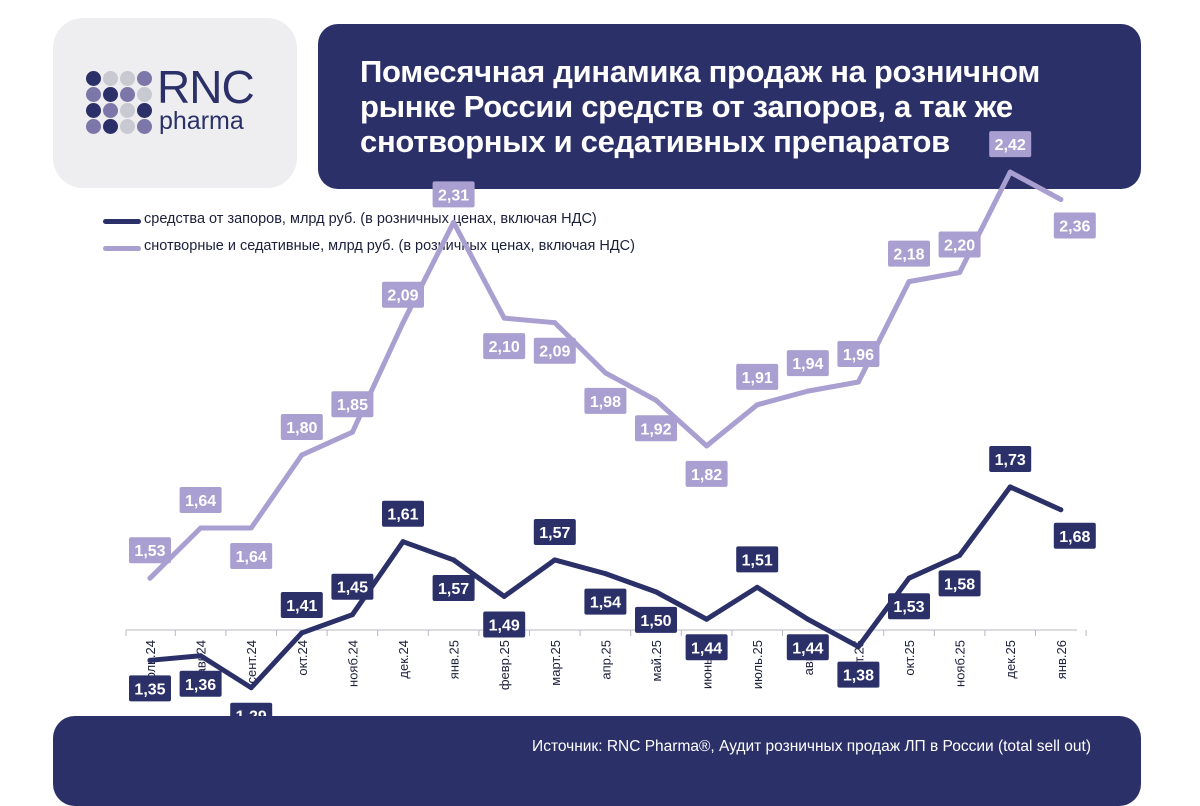 The width and height of the screenshot is (1200, 806). What do you see at coordinates (119, 102) in the screenshot?
I see `logo-dots-icon` at bounding box center [119, 102].